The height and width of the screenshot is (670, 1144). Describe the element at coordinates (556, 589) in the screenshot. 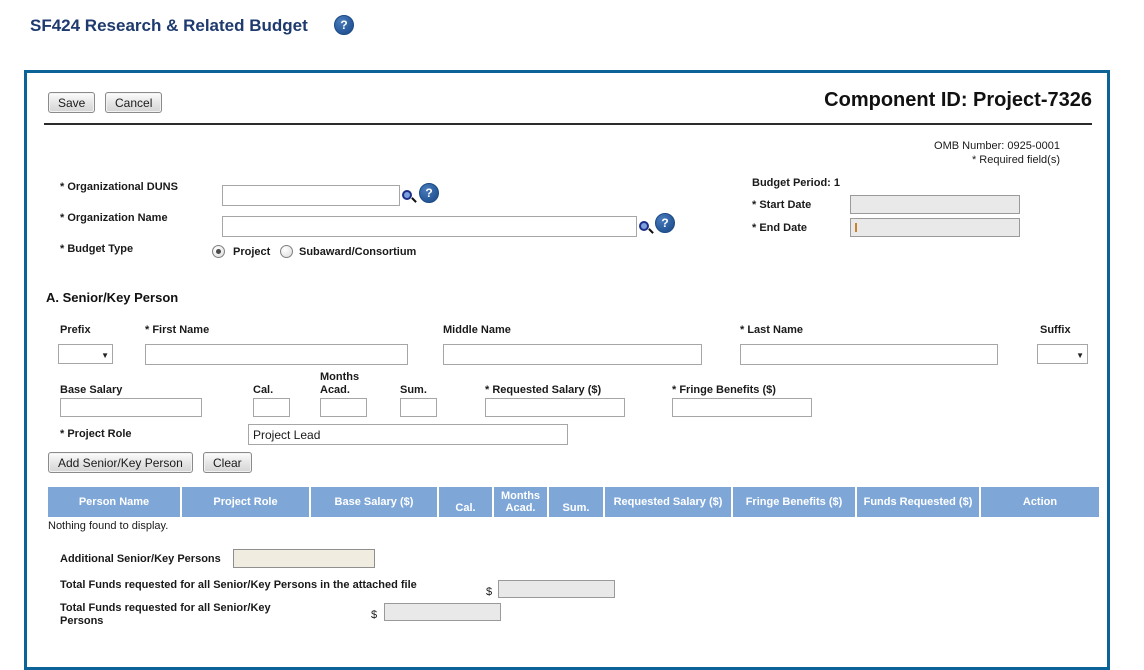

I see `total-funds-attached-file-input` at that location.